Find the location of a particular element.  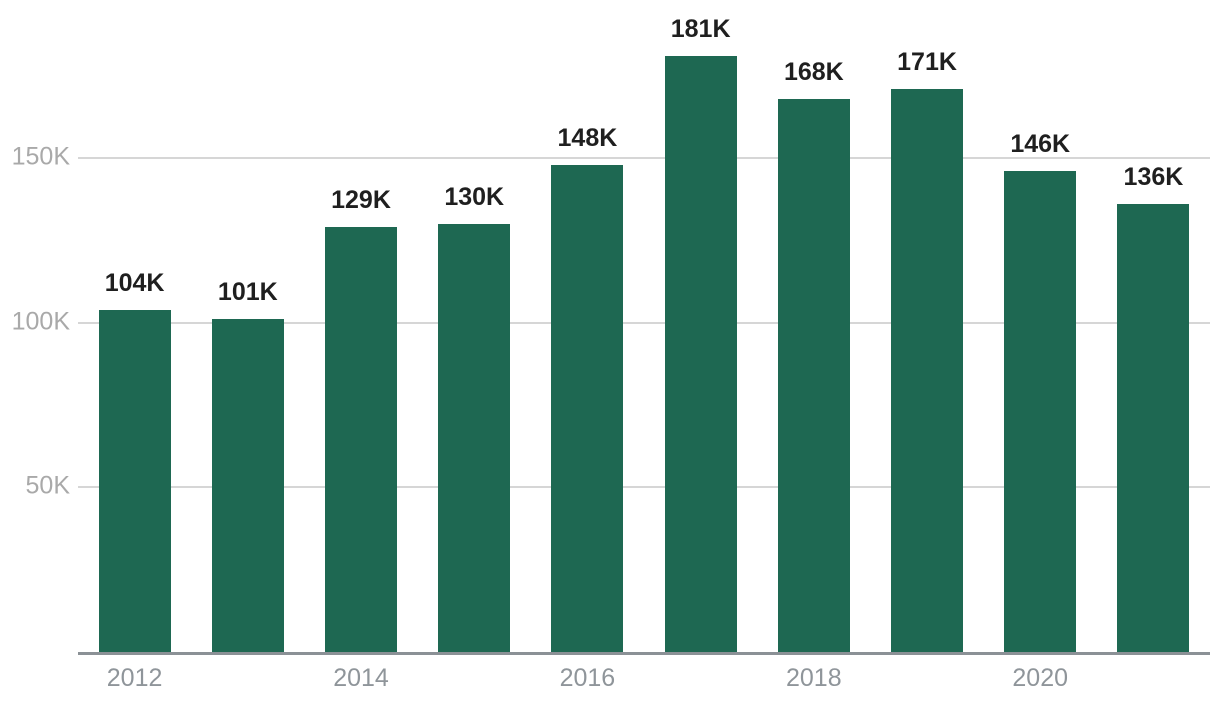

bar-2016 is located at coordinates (587, 408).